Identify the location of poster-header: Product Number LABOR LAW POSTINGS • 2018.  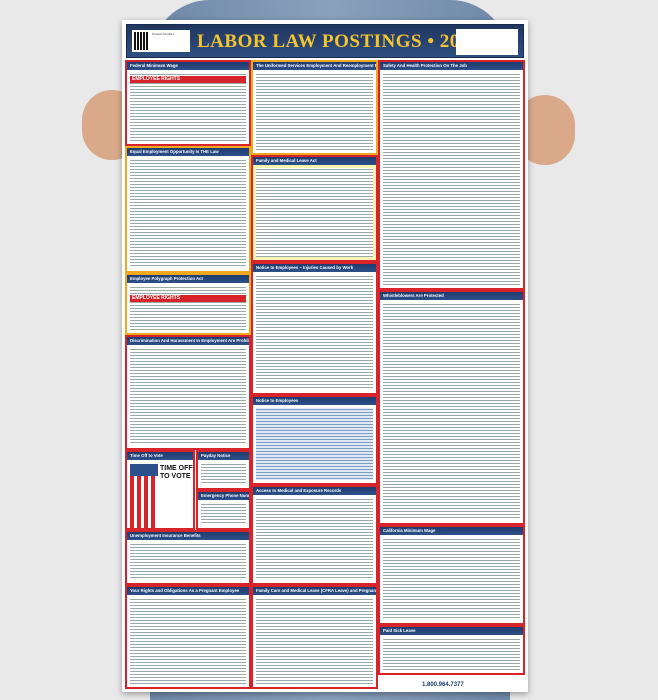
(325, 41).